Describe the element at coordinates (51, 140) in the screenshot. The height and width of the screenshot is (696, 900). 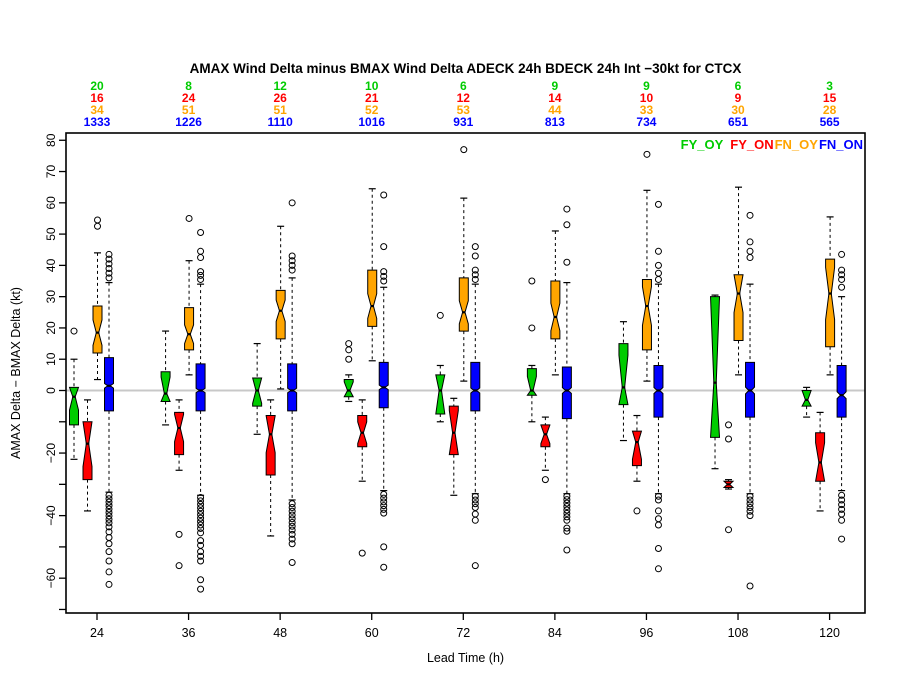
I see `y-tick-label: 80` at that location.